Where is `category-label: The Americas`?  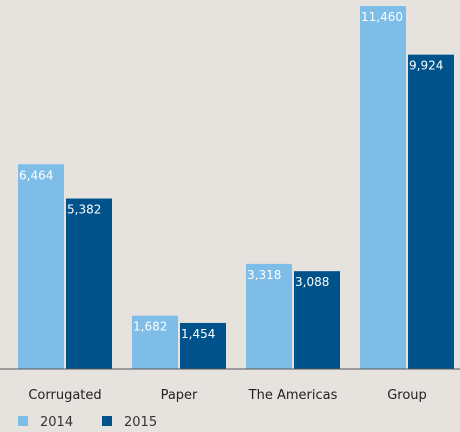
category-label: The Americas is located at coordinates (293, 395).